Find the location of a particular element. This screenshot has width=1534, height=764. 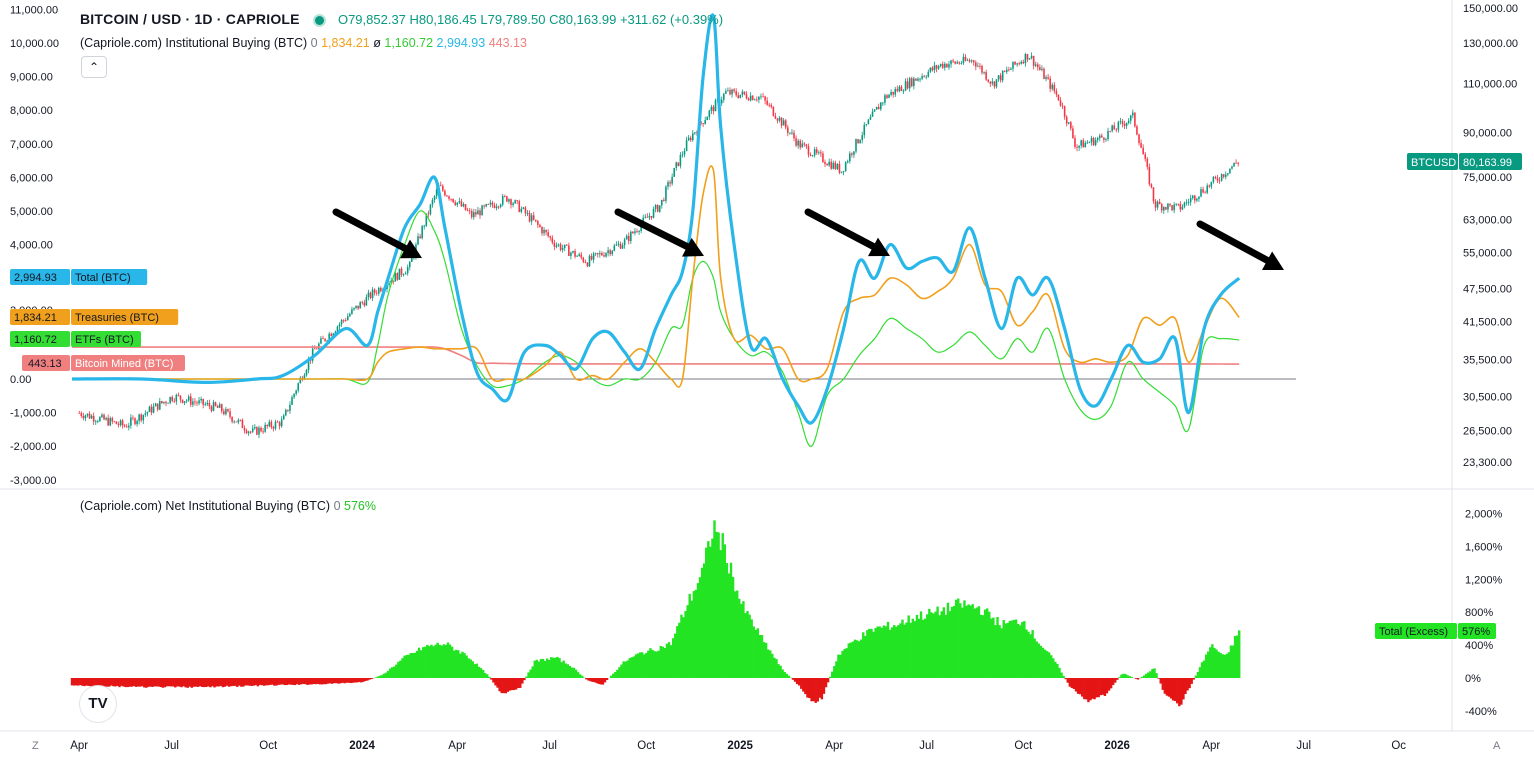

low-value: L79,789.50 is located at coordinates (513, 19).